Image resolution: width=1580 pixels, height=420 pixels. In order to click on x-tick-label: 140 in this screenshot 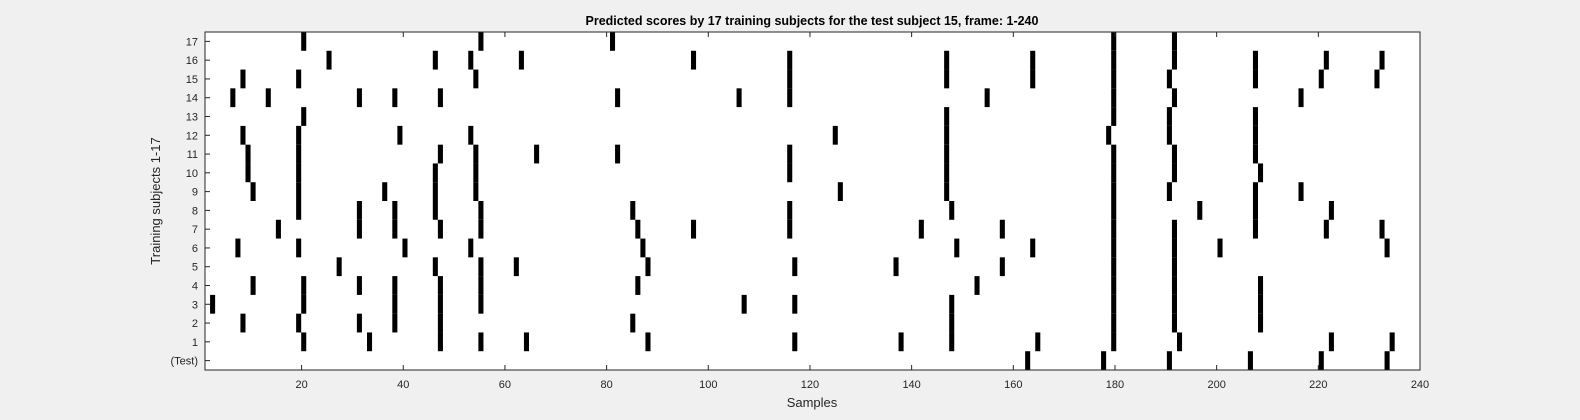, I will do `click(911, 385)`.